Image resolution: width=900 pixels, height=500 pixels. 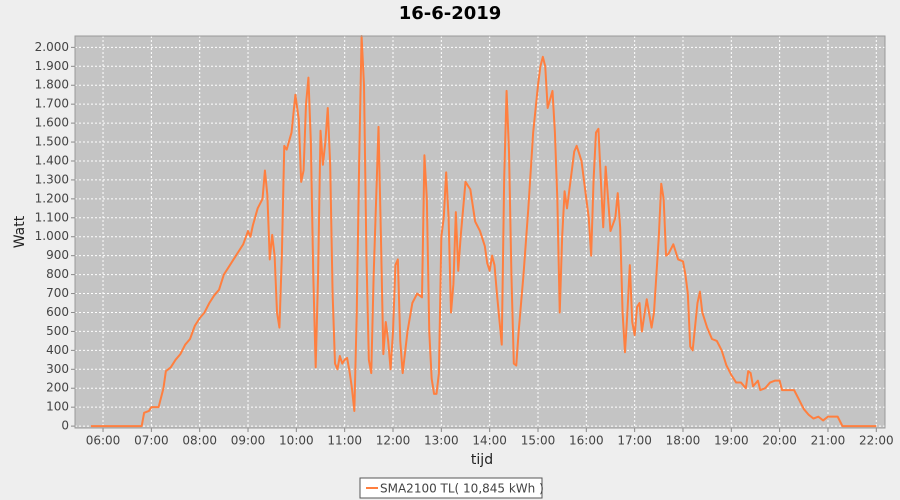 I want to click on y-tick-label: 900, so click(x=57, y=255).